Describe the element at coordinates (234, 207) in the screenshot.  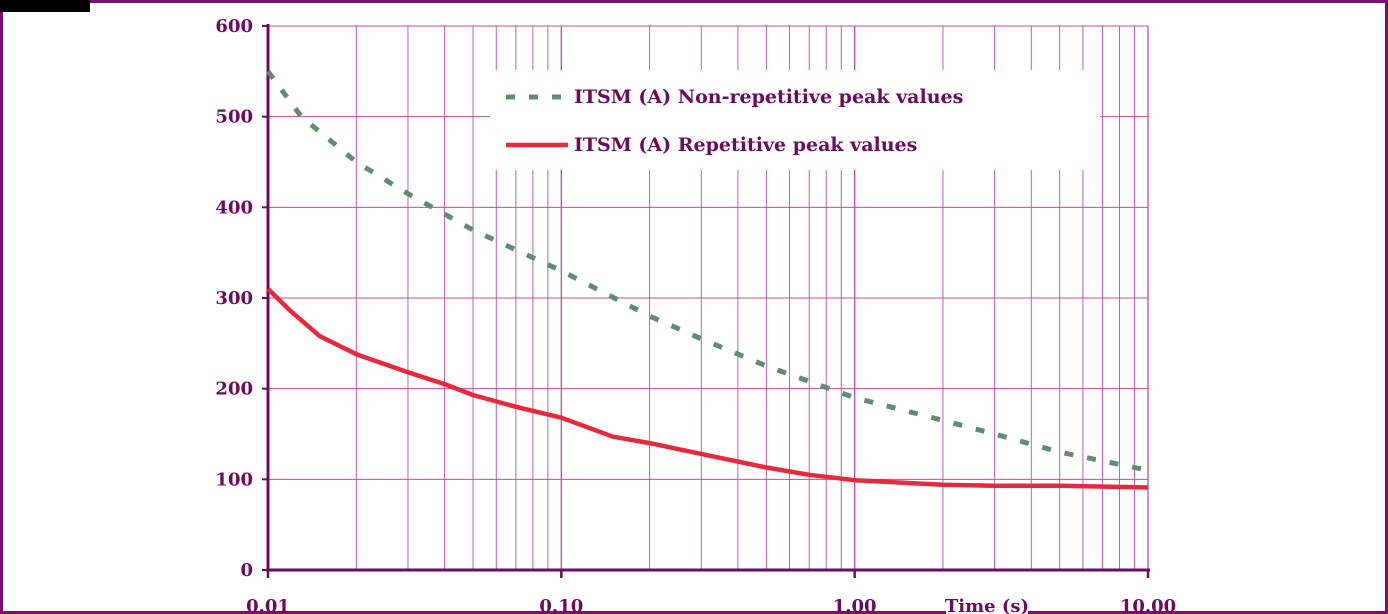
I see `y-tick-label: 400` at that location.